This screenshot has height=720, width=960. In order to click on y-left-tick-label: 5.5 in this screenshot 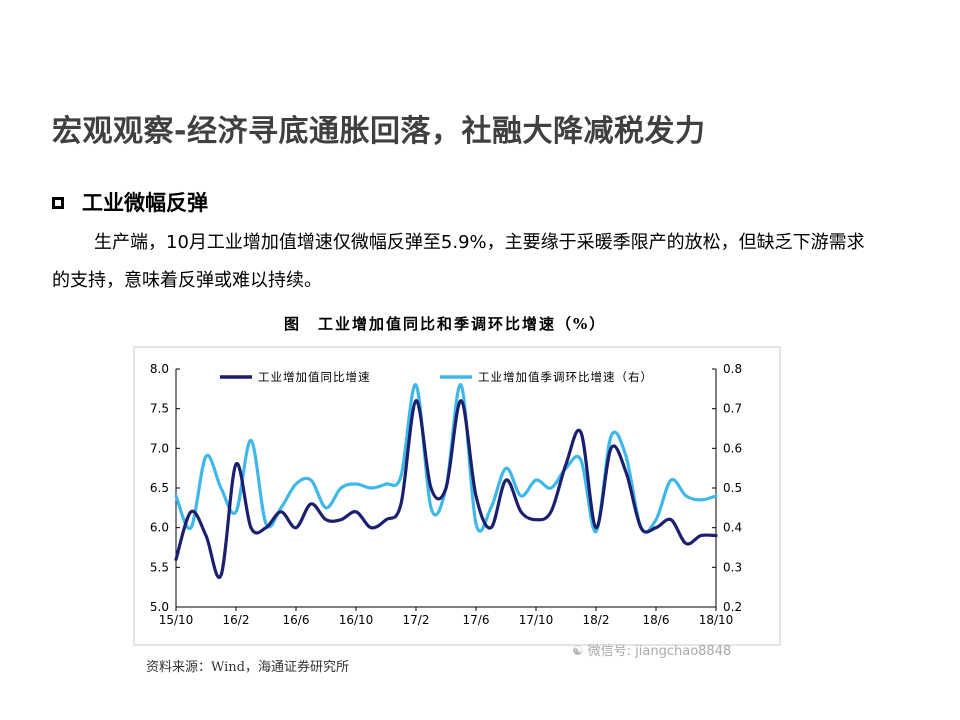, I will do `click(159, 567)`.